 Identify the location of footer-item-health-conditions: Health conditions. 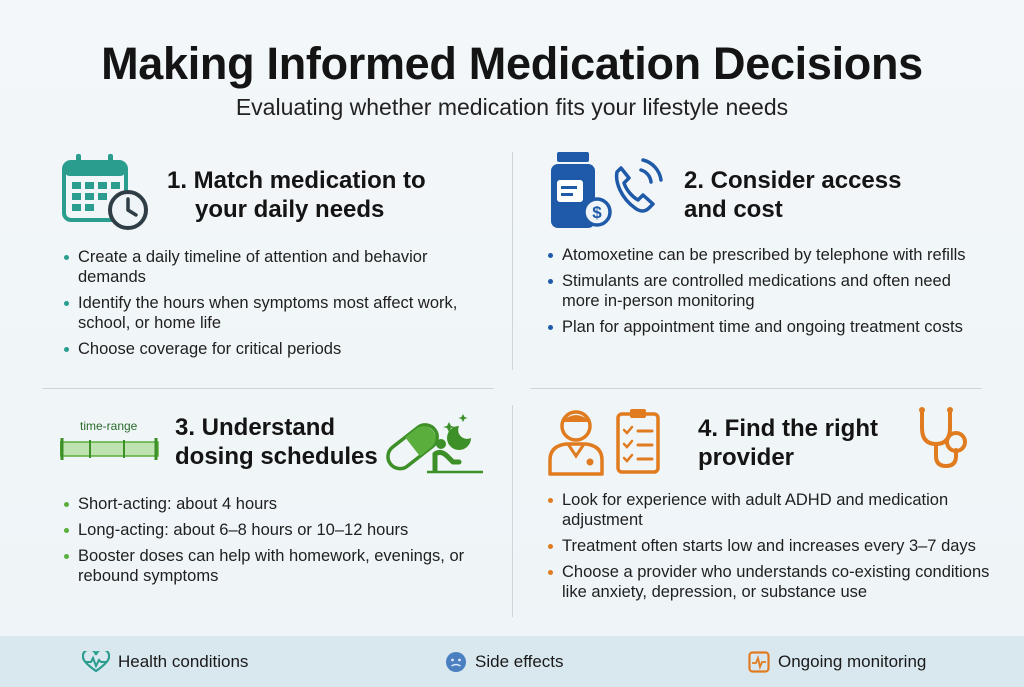
(165, 662).